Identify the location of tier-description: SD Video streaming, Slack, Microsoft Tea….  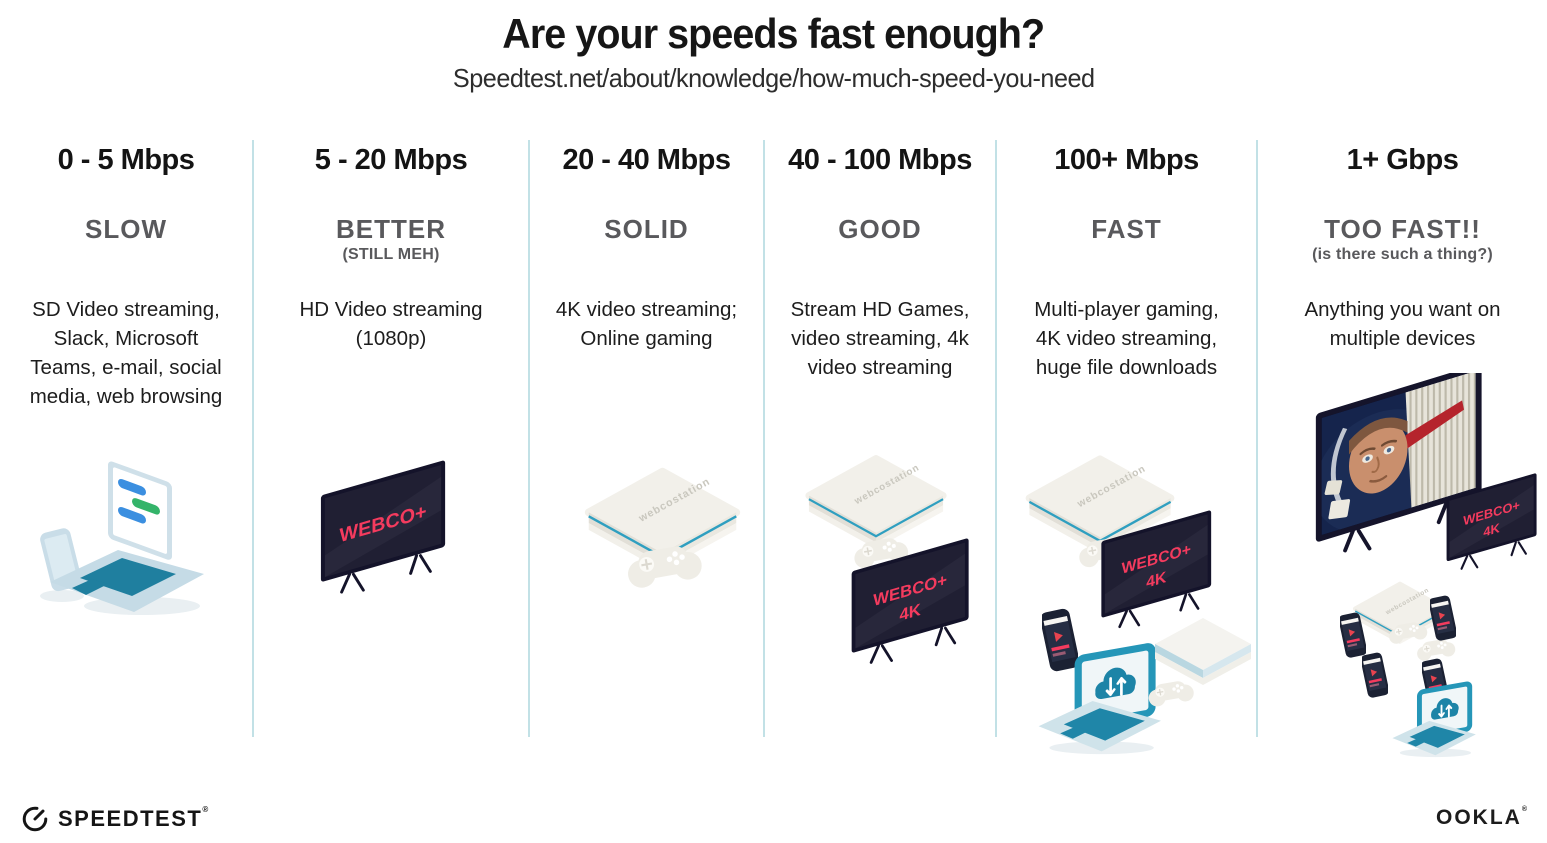
(126, 353).